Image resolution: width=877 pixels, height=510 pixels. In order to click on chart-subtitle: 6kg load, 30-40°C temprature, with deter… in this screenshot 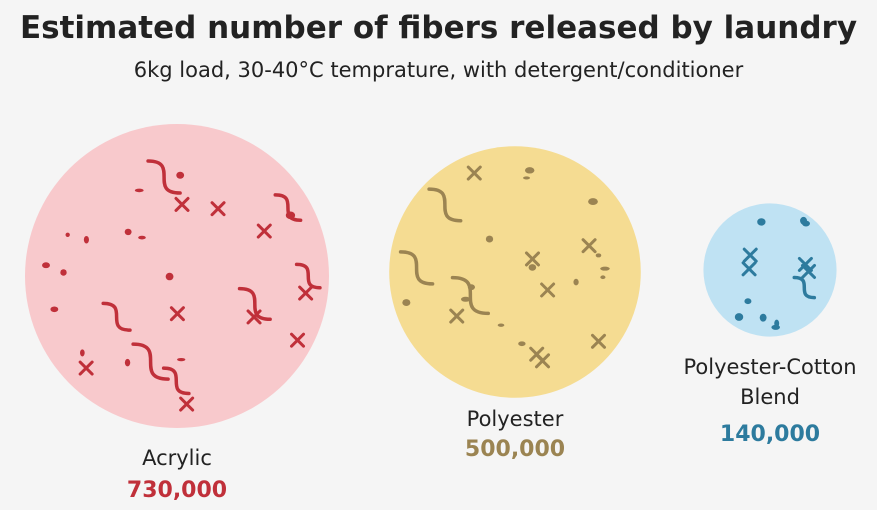, I will do `click(438, 70)`.